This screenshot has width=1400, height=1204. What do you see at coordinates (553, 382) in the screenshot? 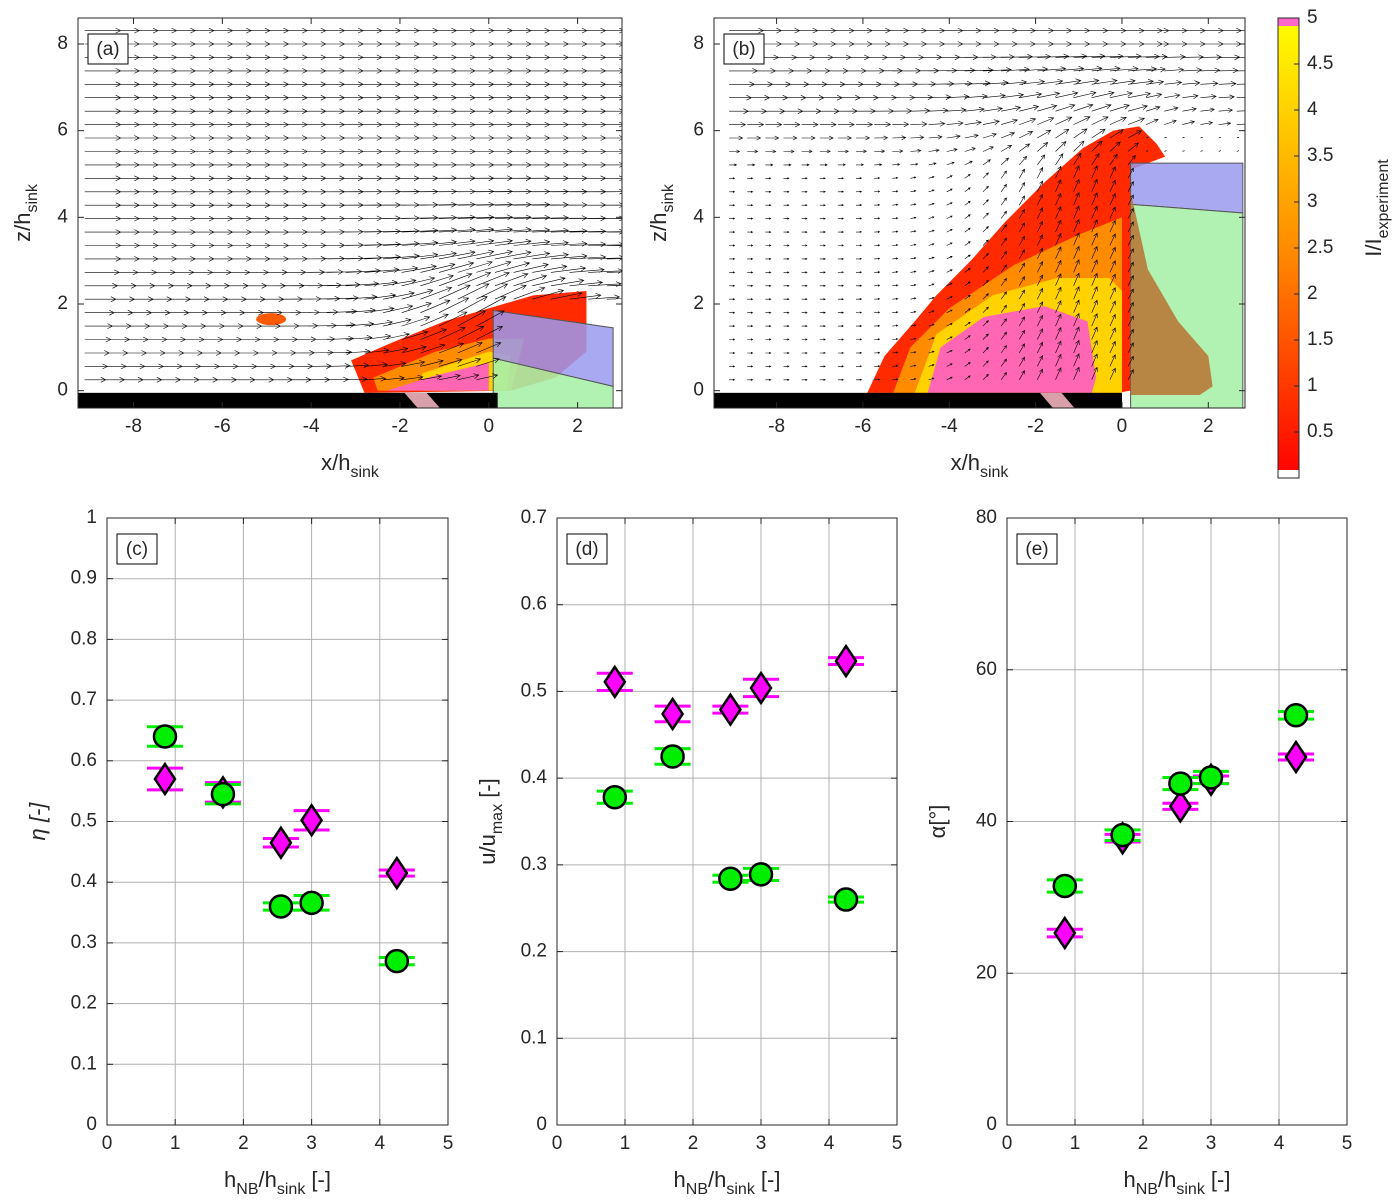
I see `building-lower` at bounding box center [553, 382].